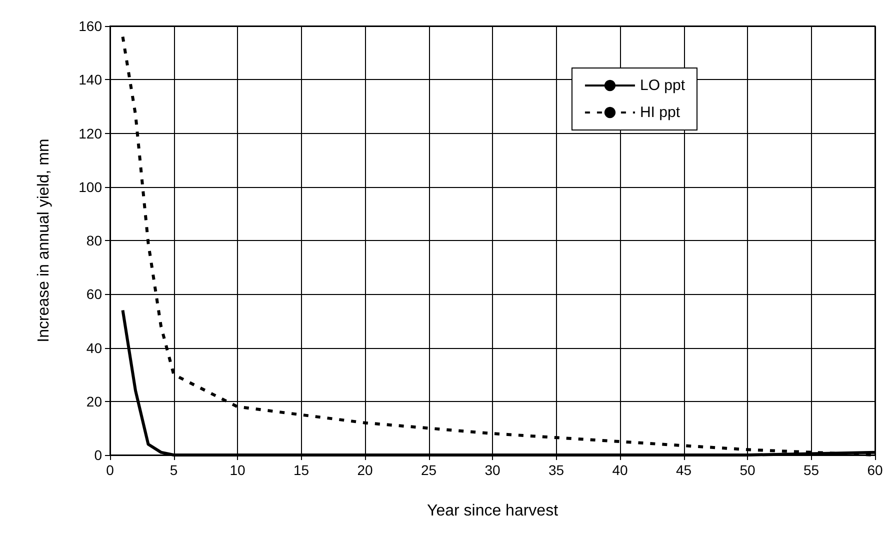  What do you see at coordinates (110, 470) in the screenshot?
I see `x-tick-label: 0` at bounding box center [110, 470].